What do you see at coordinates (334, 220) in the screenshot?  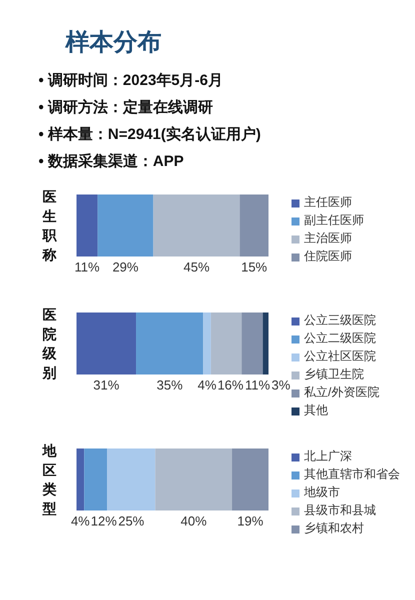 I see `legend-label: 副主任医师` at bounding box center [334, 220].